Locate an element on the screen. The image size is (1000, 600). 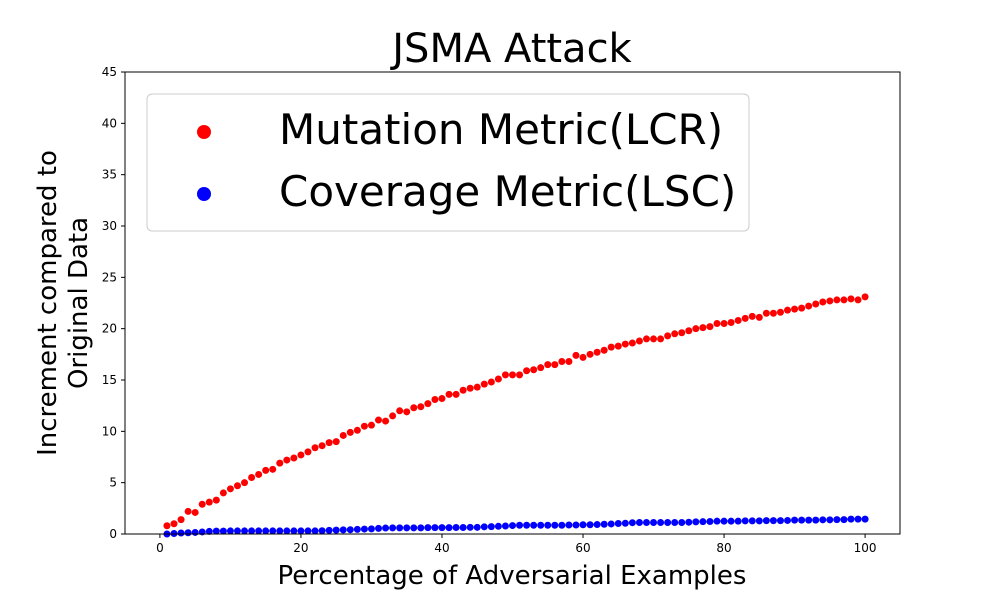
x-tick-label: 60 is located at coordinates (582, 548).